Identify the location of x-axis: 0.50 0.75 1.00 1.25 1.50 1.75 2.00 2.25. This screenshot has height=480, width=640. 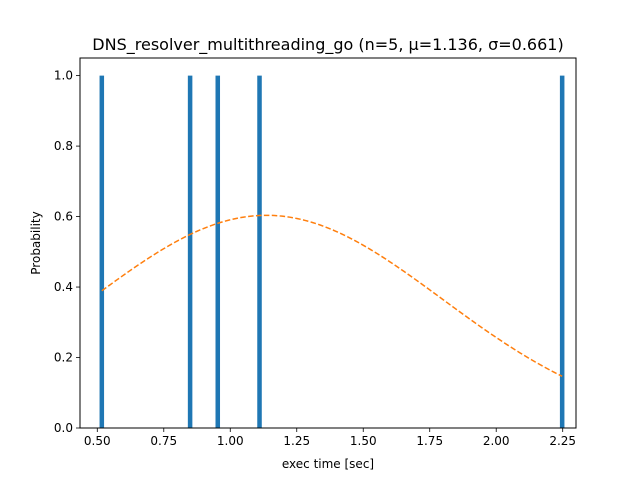
(330, 438).